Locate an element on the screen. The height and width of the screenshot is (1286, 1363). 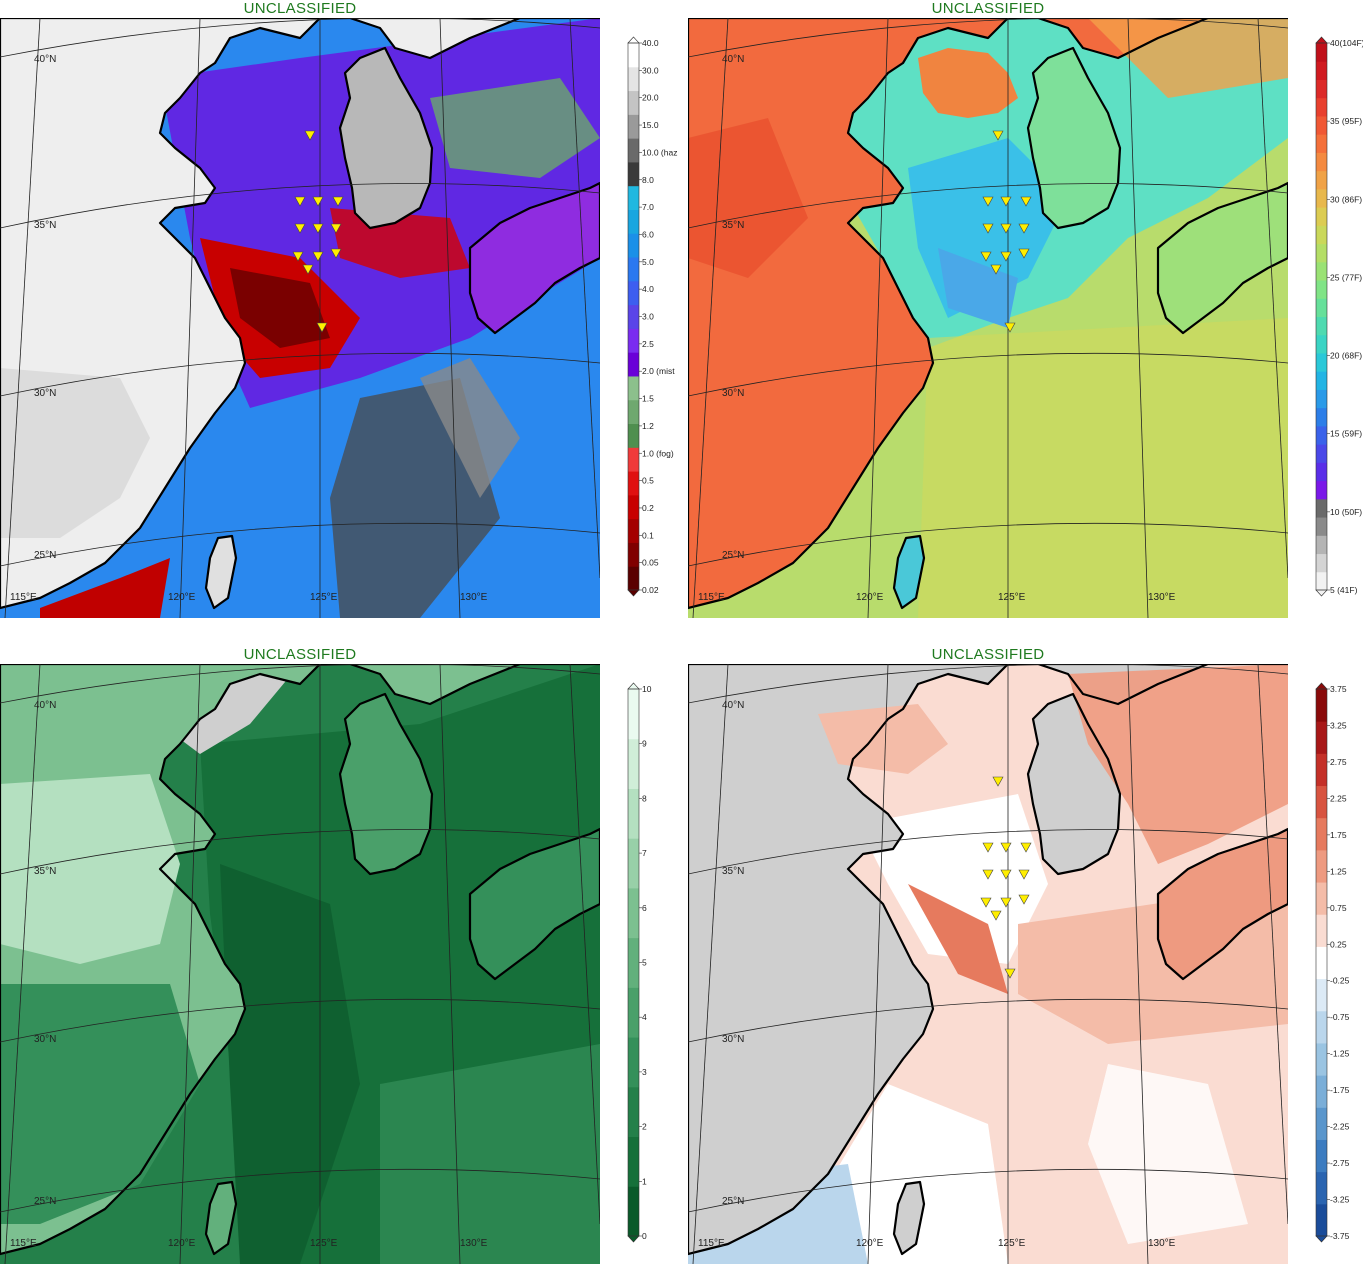
lat-label: 25°N is located at coordinates (45, 555).